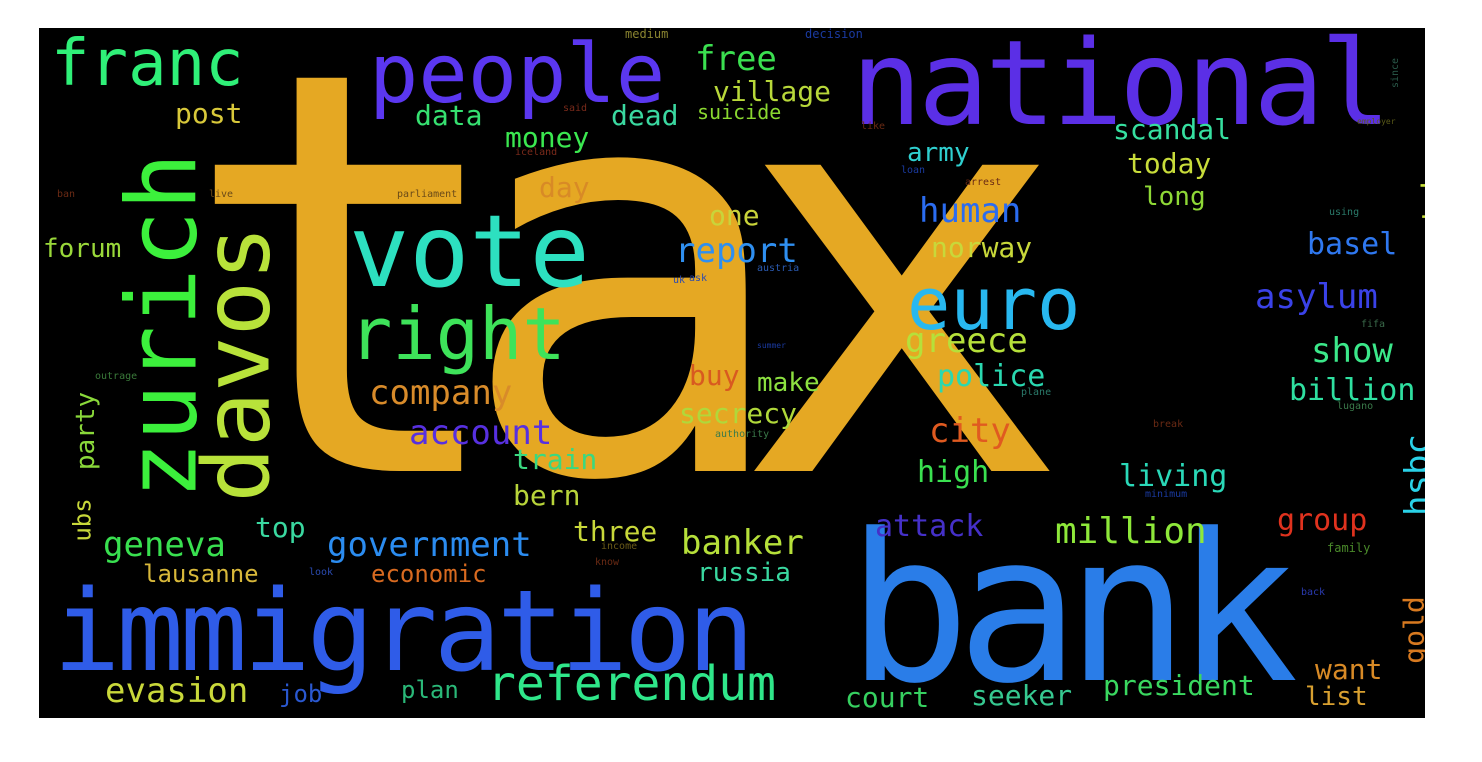 The height and width of the screenshot is (762, 1482). What do you see at coordinates (938, 153) in the screenshot?
I see `word-army: army` at bounding box center [938, 153].